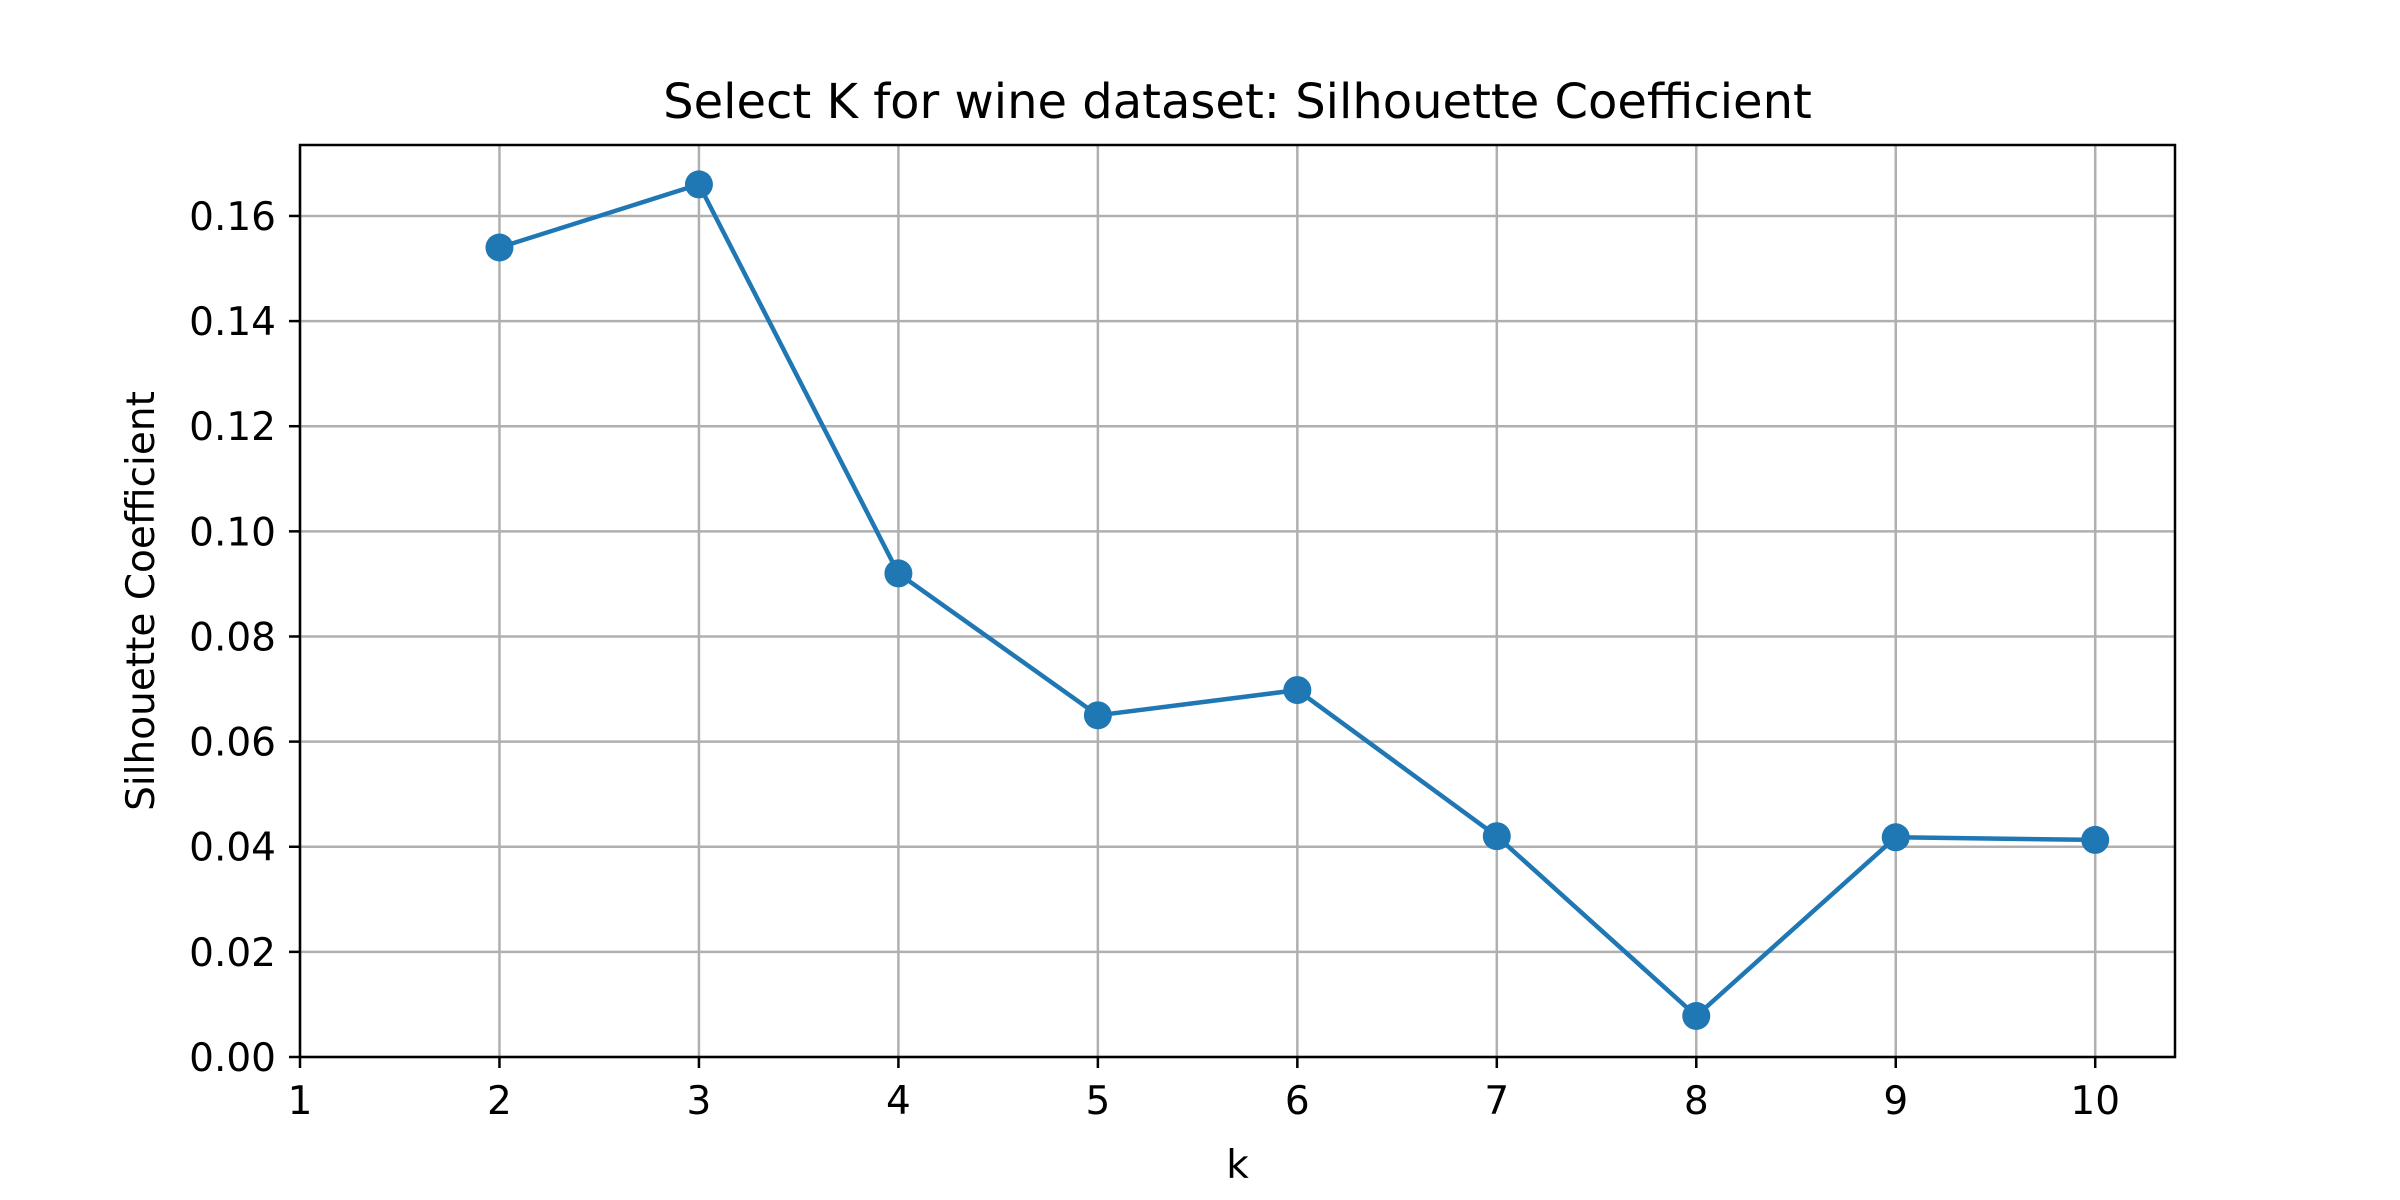  What do you see at coordinates (232, 637) in the screenshot?
I see `y-tick-label: 0.08` at bounding box center [232, 637].